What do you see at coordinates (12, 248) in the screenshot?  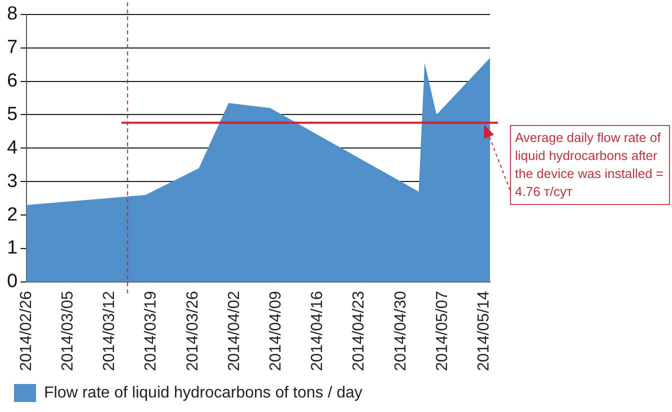 I see `y-tick-label: 1` at bounding box center [12, 248].